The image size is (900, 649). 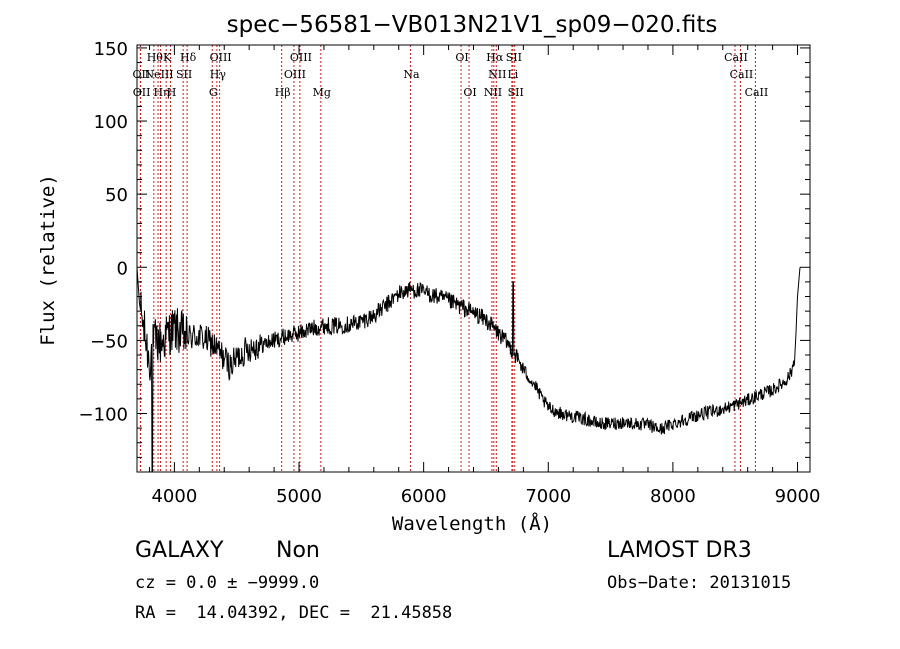 I want to click on y-tick-label: 100, so click(x=111, y=122).